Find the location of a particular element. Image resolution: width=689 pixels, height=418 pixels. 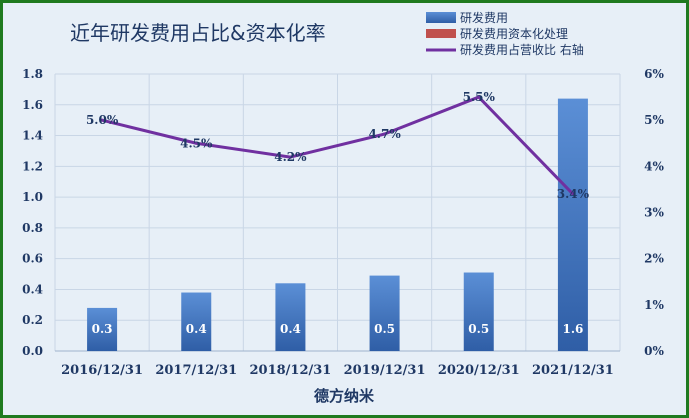

y-left-tick-label: 0.2 is located at coordinates (32, 320).